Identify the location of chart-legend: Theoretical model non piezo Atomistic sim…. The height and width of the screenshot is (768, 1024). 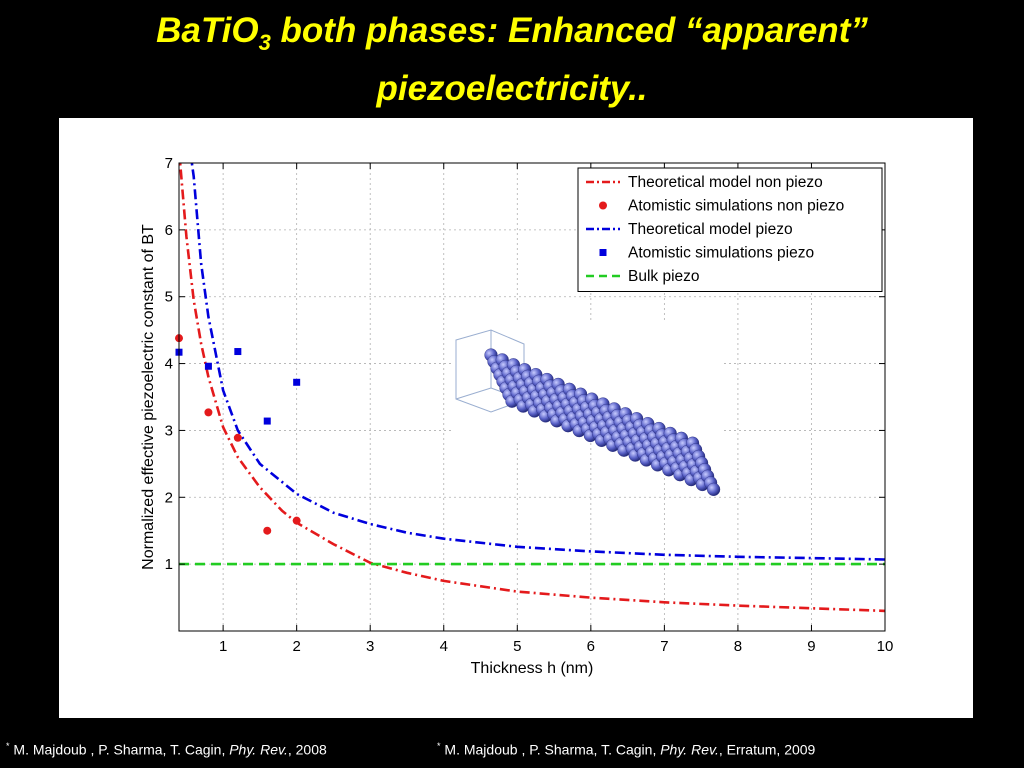
(730, 229).